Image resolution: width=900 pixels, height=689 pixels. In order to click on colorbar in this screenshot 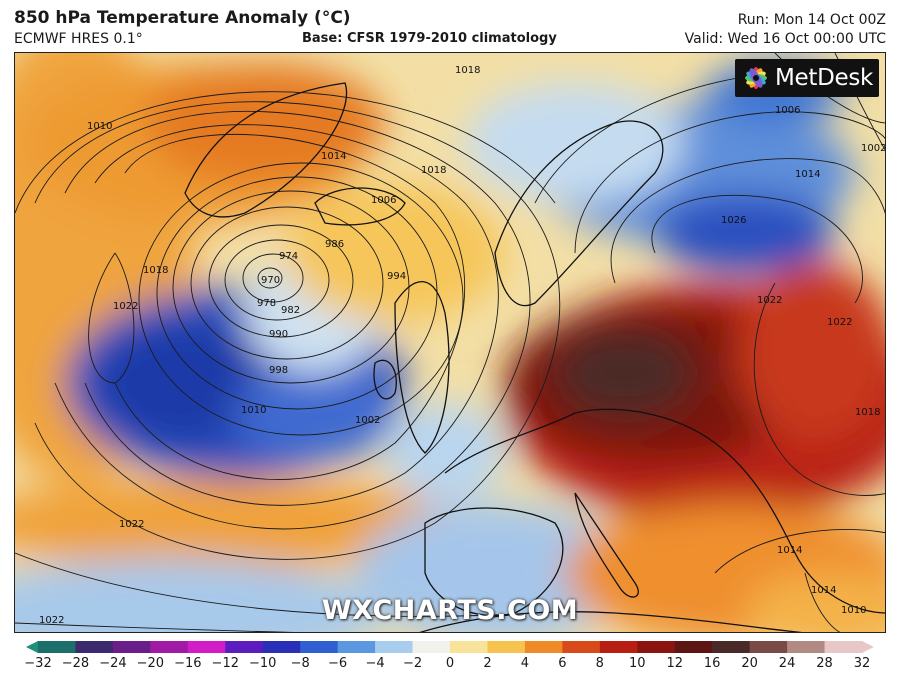, I will do `click(450, 647)`.